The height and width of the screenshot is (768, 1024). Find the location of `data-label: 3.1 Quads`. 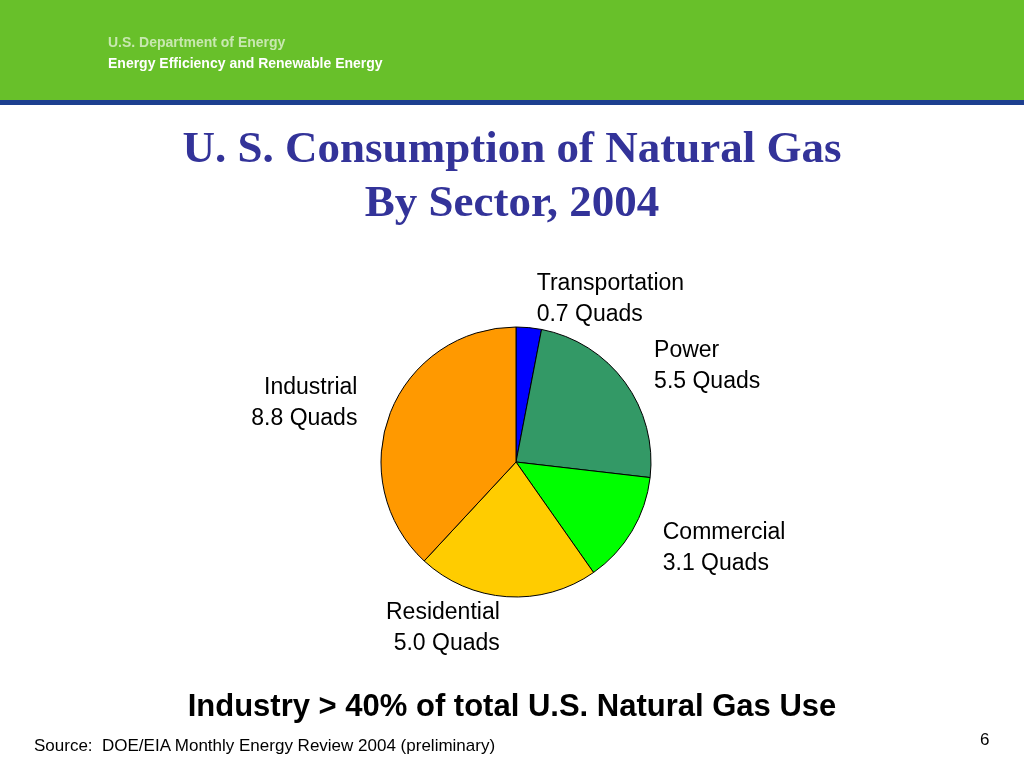

data-label: 3.1 Quads is located at coordinates (715, 561).